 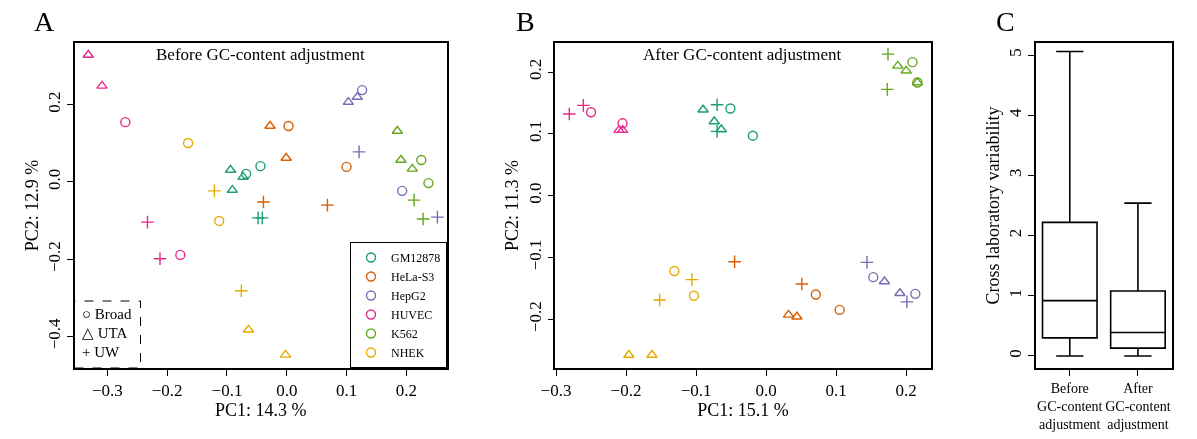 What do you see at coordinates (54, 333) in the screenshot?
I see `y-tick-label: −0.4` at bounding box center [54, 333].